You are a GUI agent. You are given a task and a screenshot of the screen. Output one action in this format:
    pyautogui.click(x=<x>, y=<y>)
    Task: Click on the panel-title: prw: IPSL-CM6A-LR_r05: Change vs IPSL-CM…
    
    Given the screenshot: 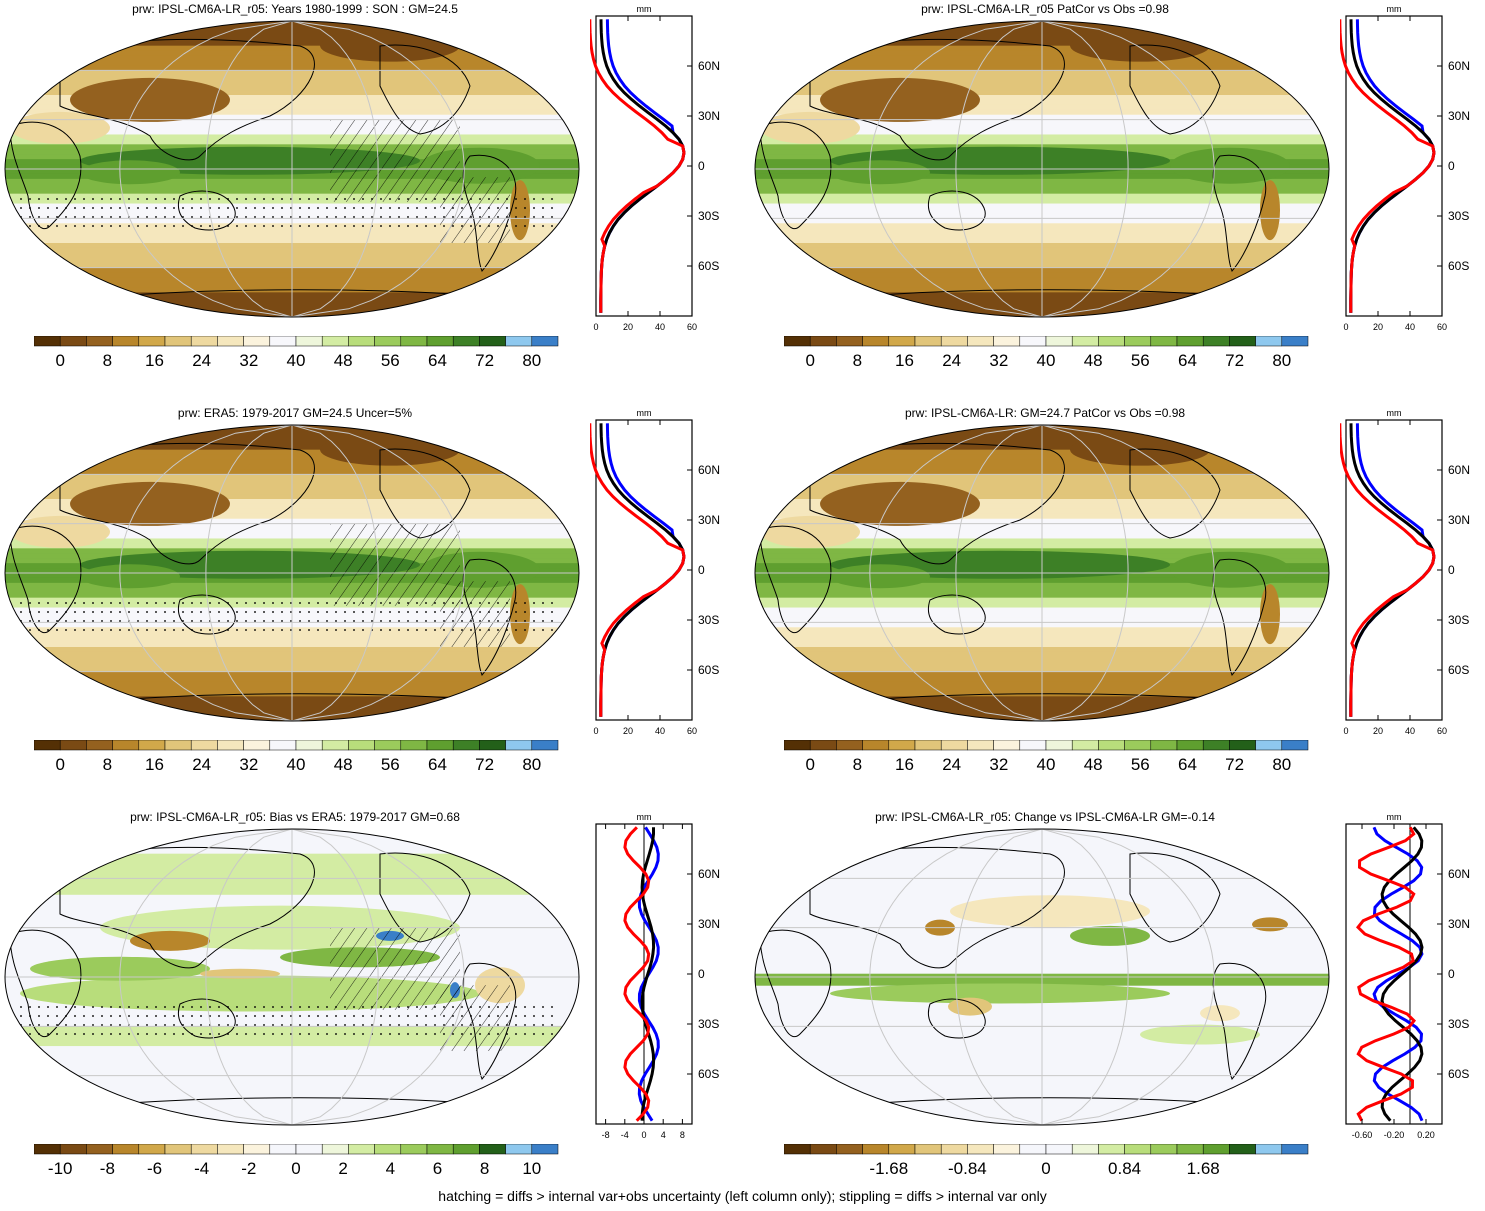 What is the action you would take?
    pyautogui.click(x=1045, y=817)
    